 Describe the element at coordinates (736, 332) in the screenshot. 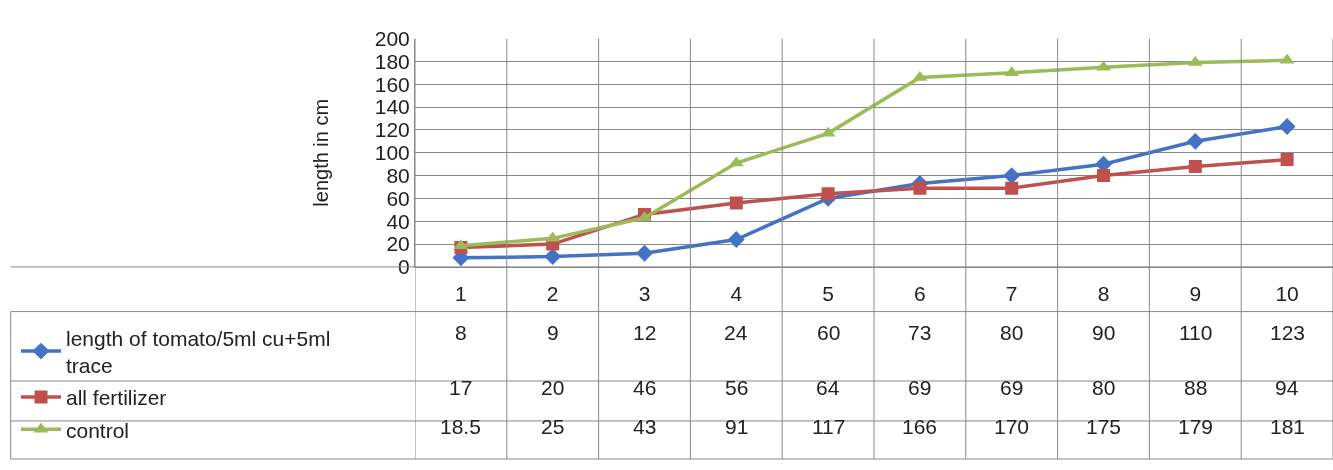

I see `data-label: 24` at that location.